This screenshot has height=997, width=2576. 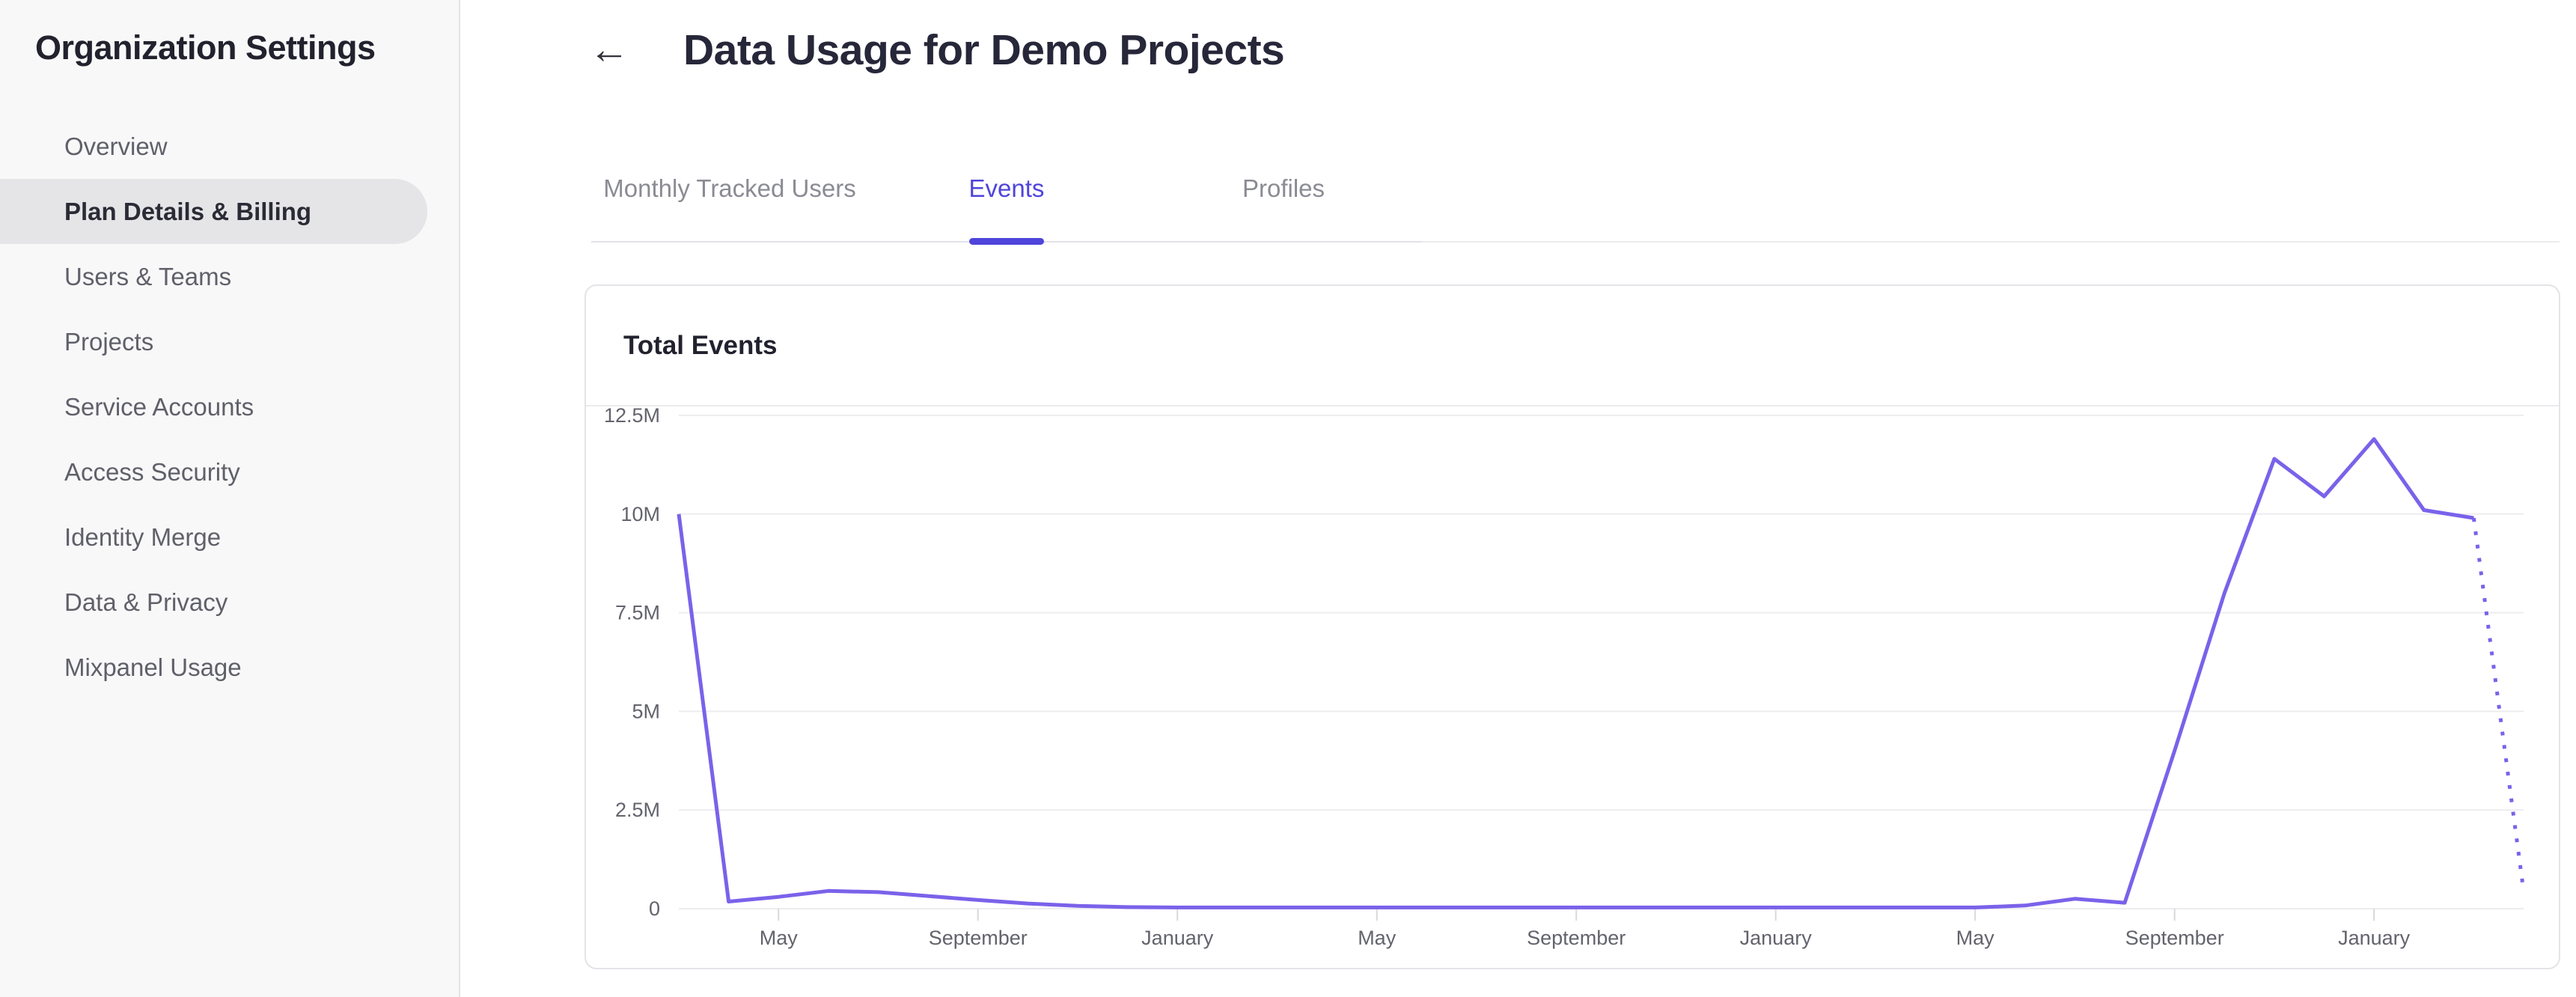 What do you see at coordinates (637, 613) in the screenshot?
I see `y-axis-label-7.5M: 7.5M` at bounding box center [637, 613].